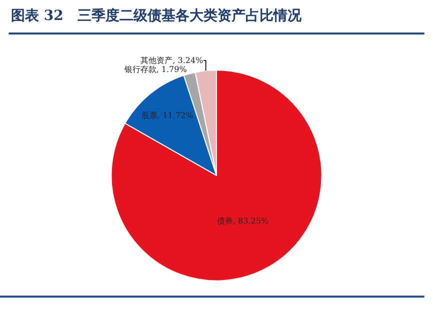 The height and width of the screenshot is (319, 433). Describe the element at coordinates (156, 15) in the screenshot. I see `chart-title: 图表 32 三季度二级债基各大类资产占比情况` at that location.